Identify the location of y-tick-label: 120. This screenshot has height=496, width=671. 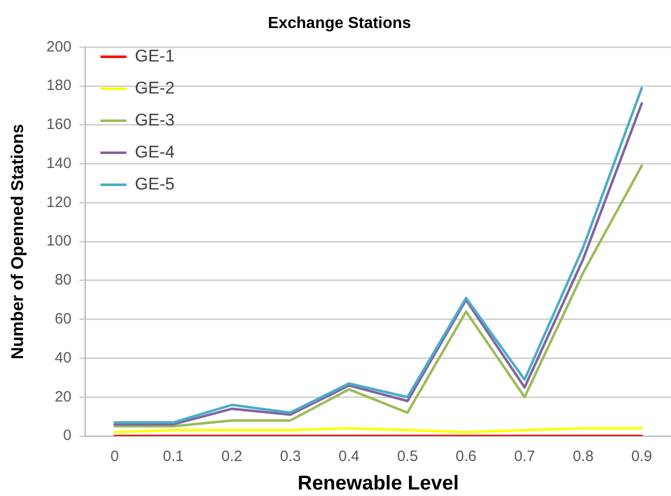
(59, 202).